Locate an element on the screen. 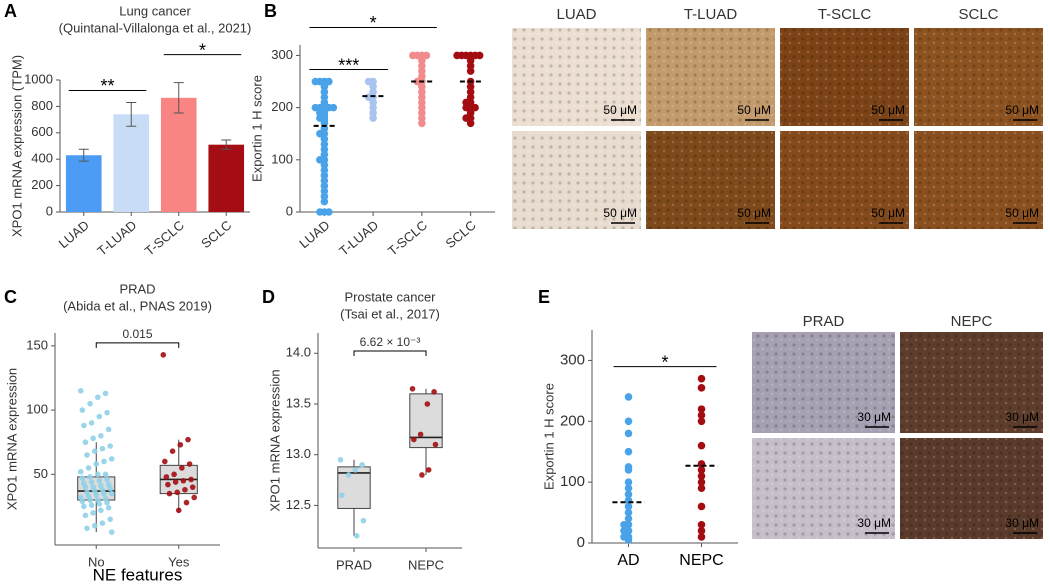 The height and width of the screenshot is (586, 1050). y-tick-label: 200 is located at coordinates (42, 184).